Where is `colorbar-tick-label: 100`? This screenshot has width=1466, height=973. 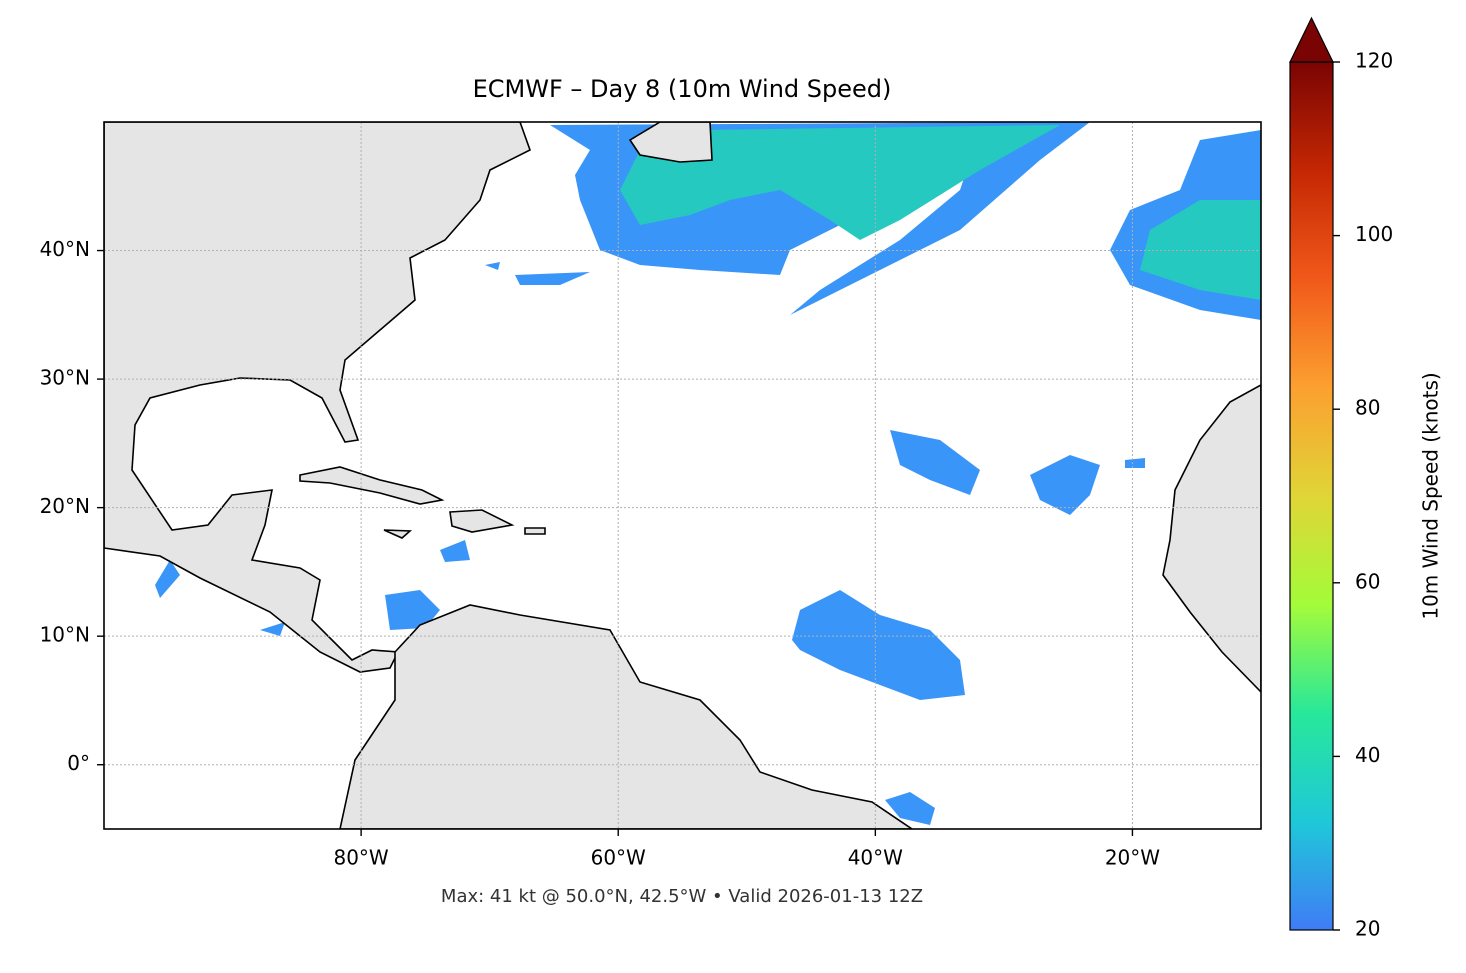 colorbar-tick-label: 100 is located at coordinates (1374, 234).